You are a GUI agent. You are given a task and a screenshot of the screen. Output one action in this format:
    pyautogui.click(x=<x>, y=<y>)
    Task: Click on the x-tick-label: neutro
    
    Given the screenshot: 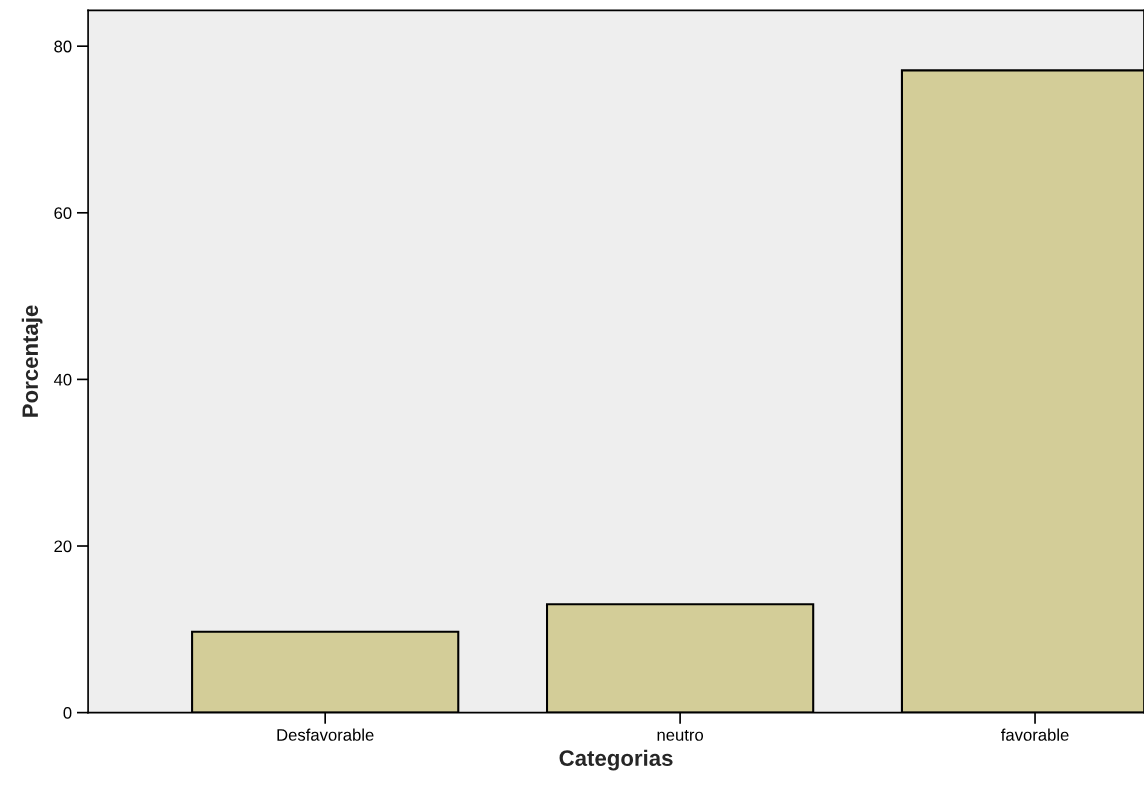 What is the action you would take?
    pyautogui.click(x=680, y=735)
    